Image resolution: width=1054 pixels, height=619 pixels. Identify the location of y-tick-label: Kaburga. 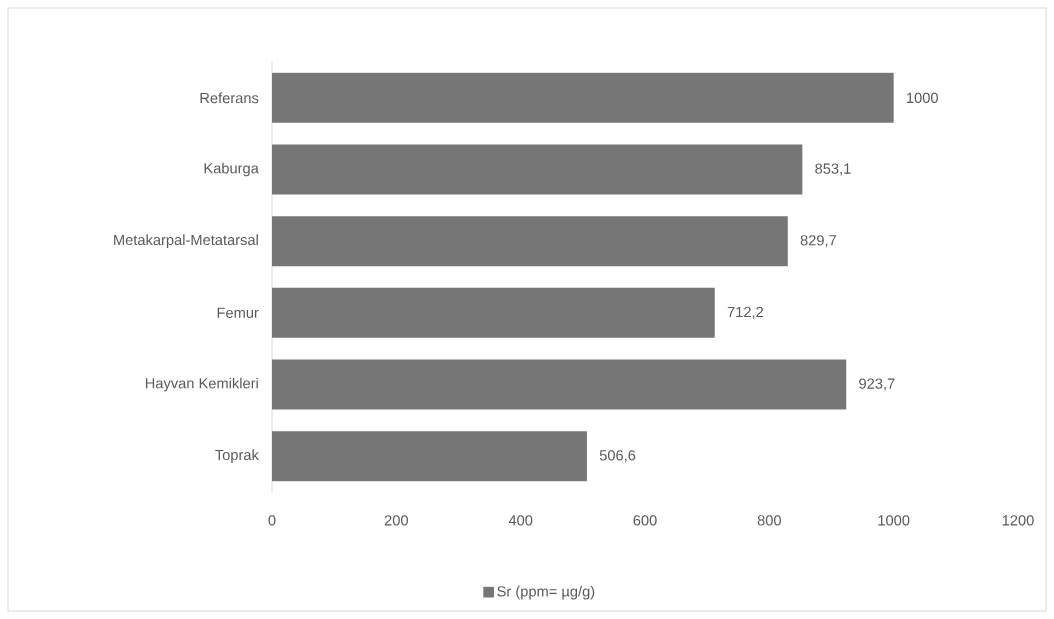
(231, 169).